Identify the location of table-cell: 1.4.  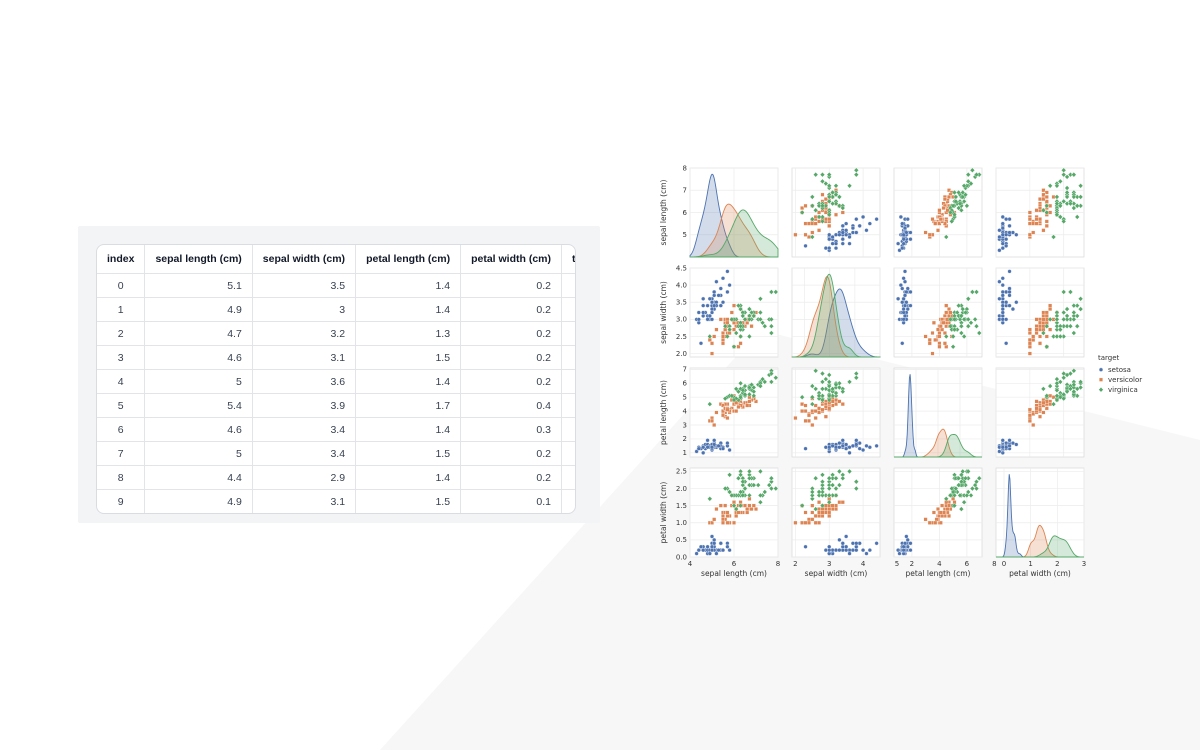
(408, 381).